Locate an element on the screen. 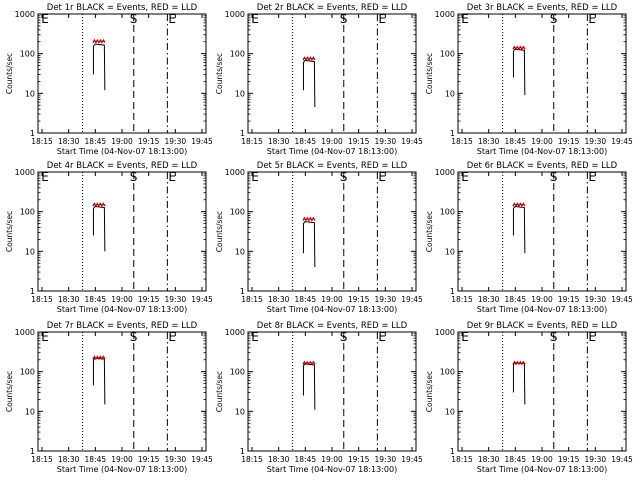 The width and height of the screenshot is (640, 480). panel-title: Det 1r BLACK = Events, RED = LLD is located at coordinates (122, 8).